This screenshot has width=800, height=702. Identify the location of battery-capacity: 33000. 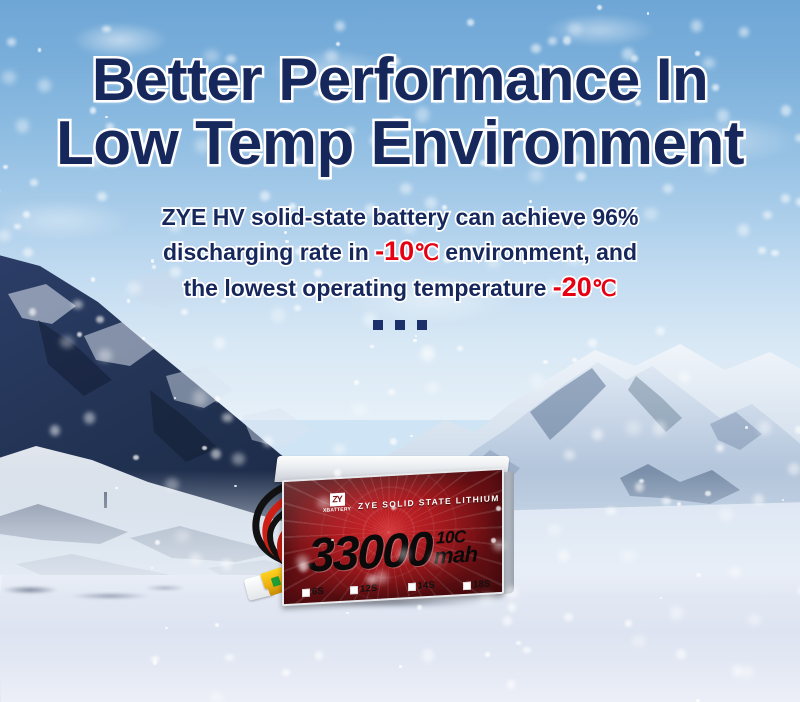
(370, 552).